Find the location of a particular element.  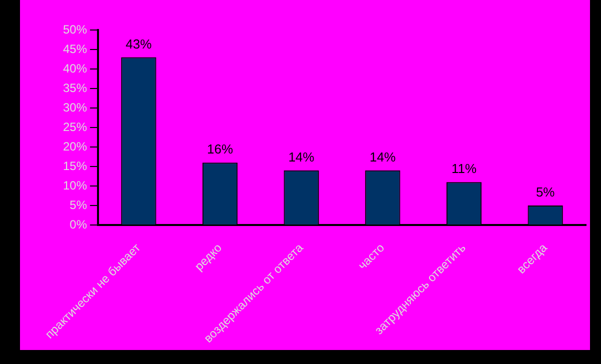

y-tick-label: 5% is located at coordinates (79, 205).